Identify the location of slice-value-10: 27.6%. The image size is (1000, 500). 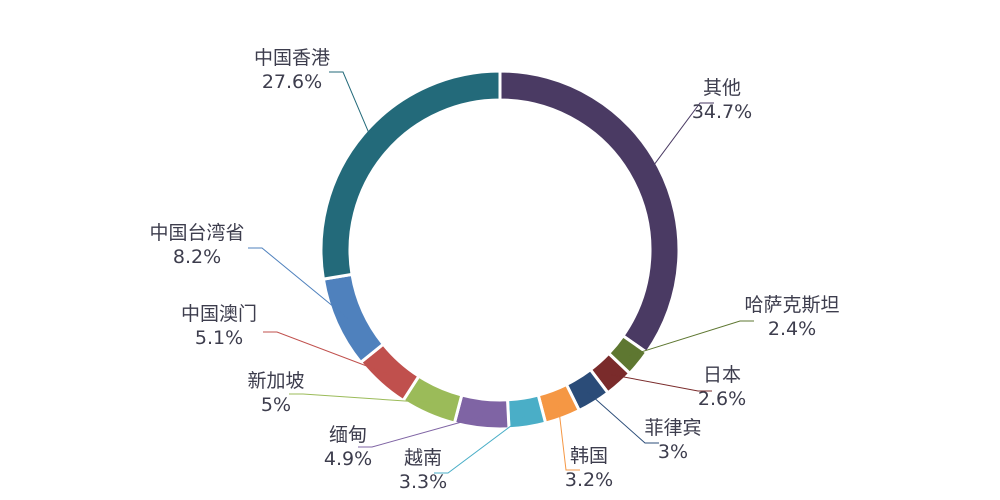
(292, 82).